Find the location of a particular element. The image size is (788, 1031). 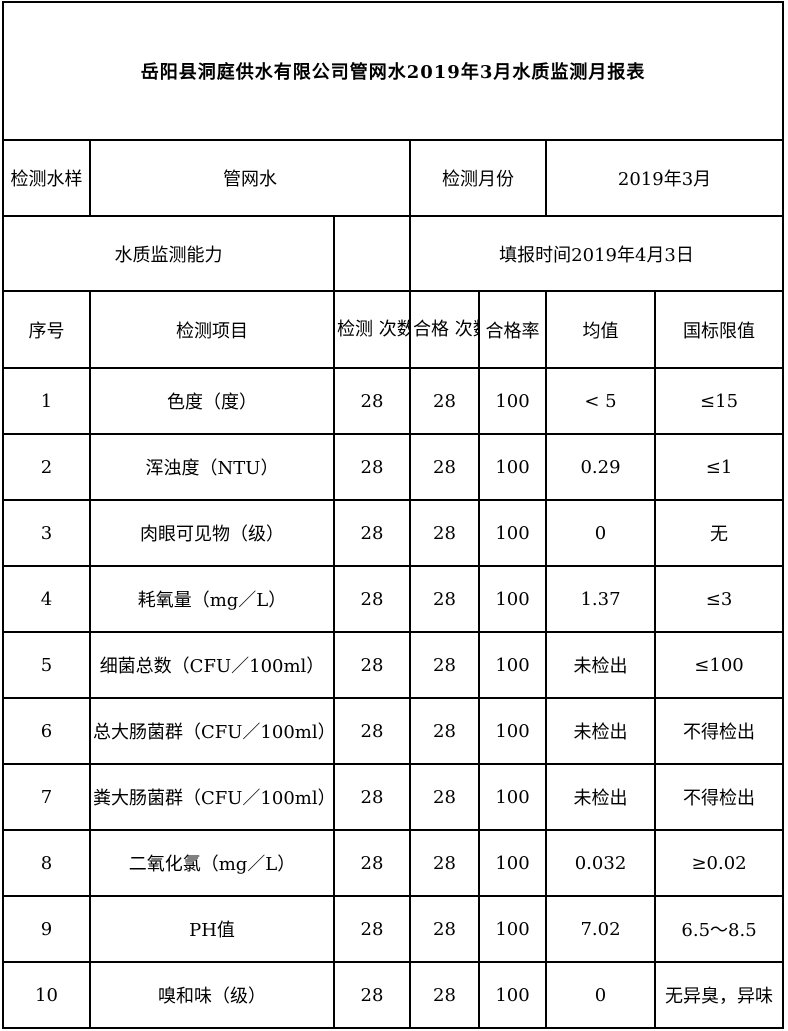

item-cell: 总大肠菌群（CFU／100ml） is located at coordinates (212, 731).